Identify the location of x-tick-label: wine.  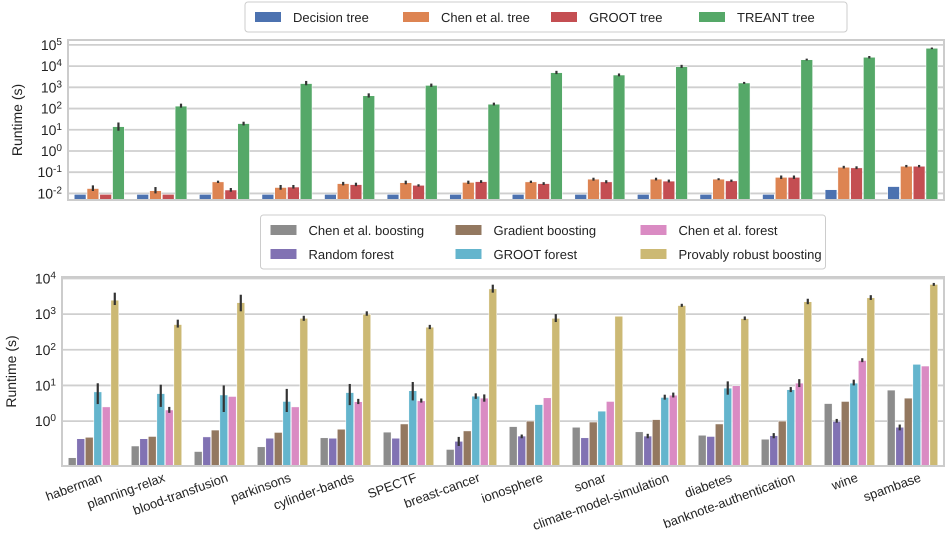
(844, 482).